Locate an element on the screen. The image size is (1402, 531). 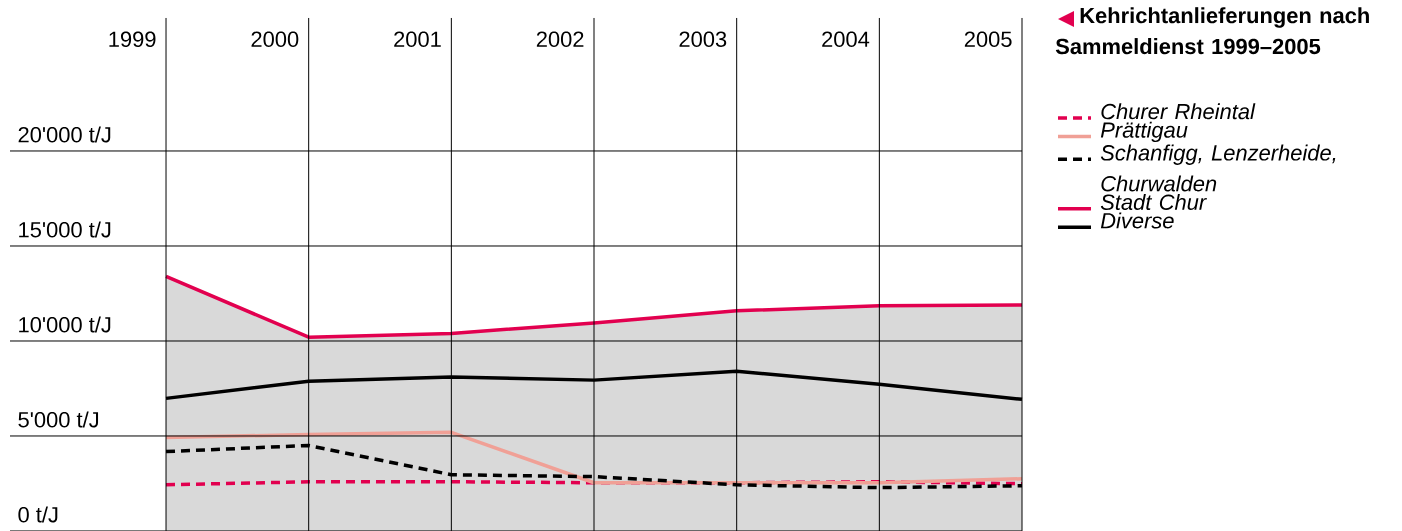
y-tick-label: 0 t/J is located at coordinates (38, 514).